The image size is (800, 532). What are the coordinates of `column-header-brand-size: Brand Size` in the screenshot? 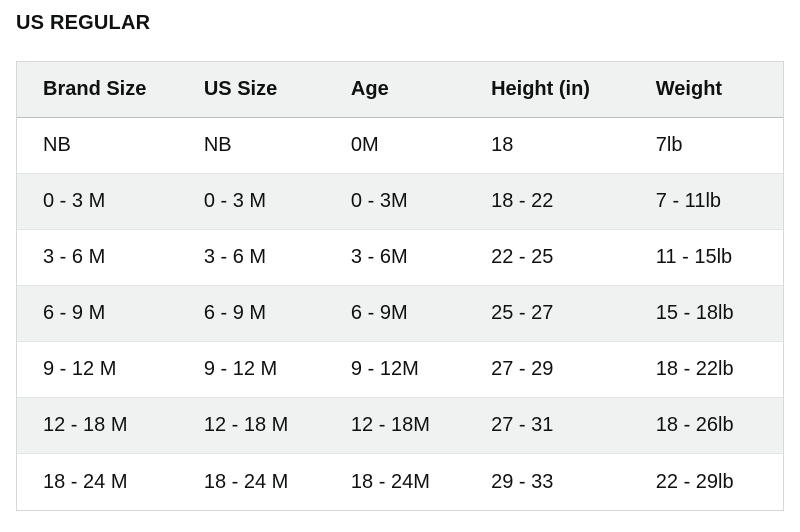 It's located at (97, 90).